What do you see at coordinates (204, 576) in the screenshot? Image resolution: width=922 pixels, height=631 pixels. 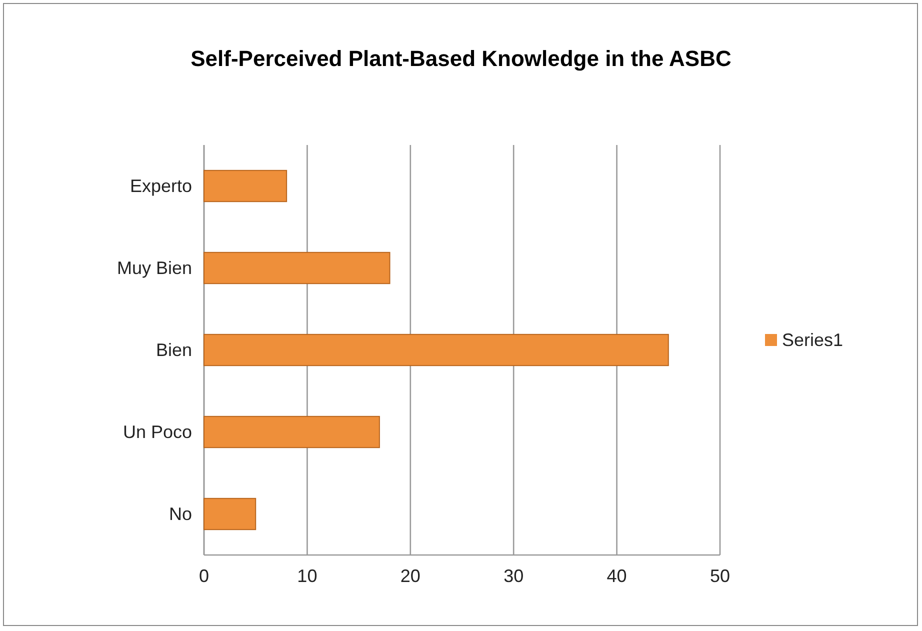 I see `x-tick-label: 0` at bounding box center [204, 576].